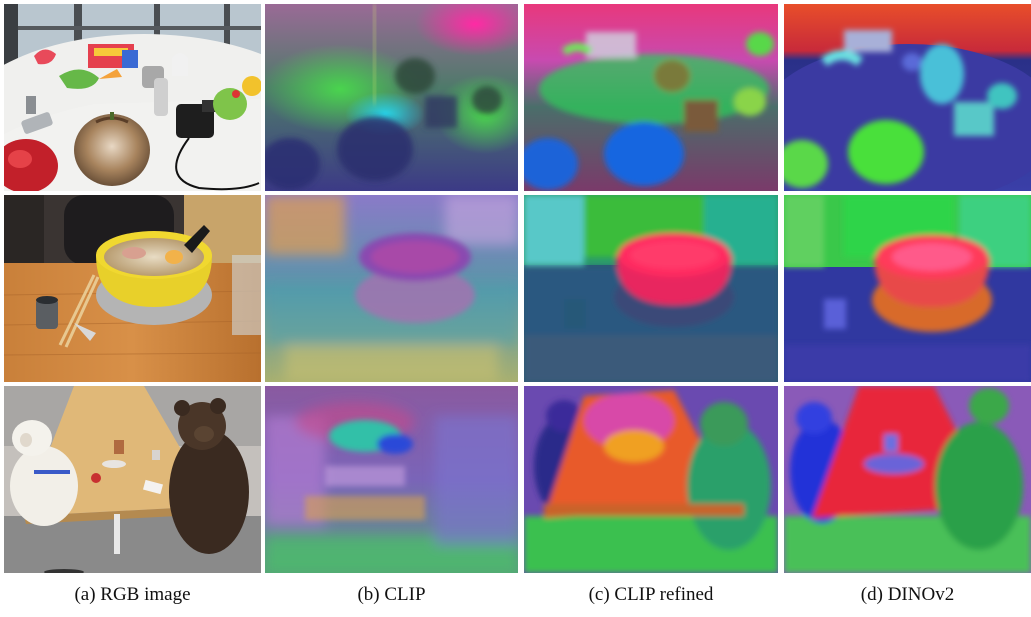 This screenshot has height=617, width=1031. Describe the element at coordinates (907, 97) in the screenshot. I see `dinov2-feature-map-toys` at that location.